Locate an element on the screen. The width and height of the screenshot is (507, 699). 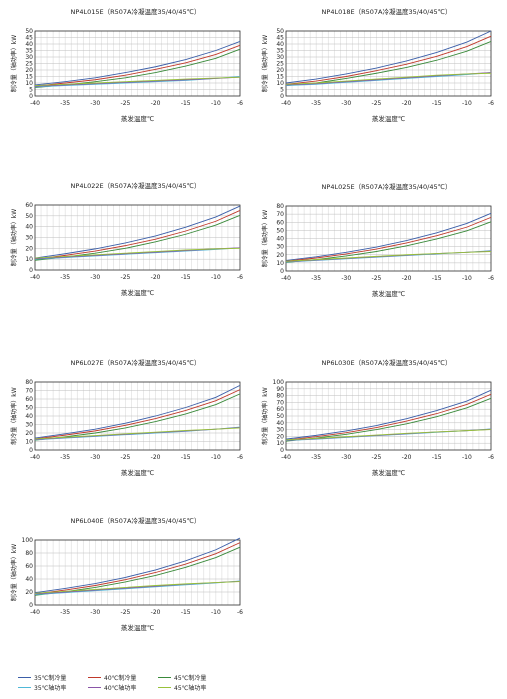
legend-label-40-power: 40℃轴功率 is located at coordinates (120, 688).